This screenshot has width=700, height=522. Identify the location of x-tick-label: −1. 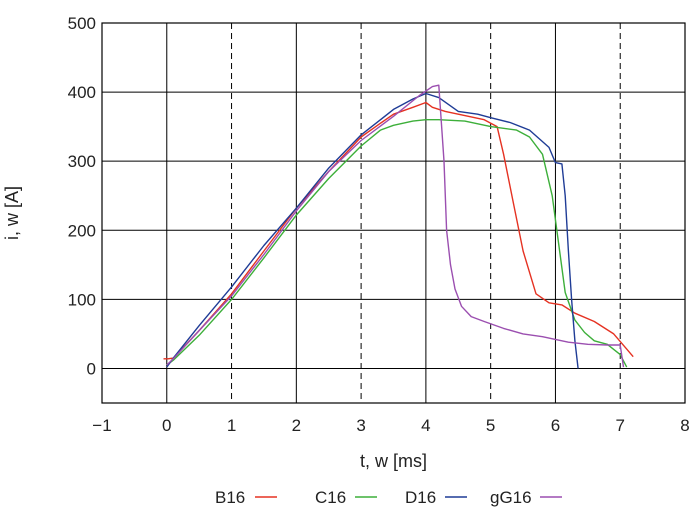
(101, 425).